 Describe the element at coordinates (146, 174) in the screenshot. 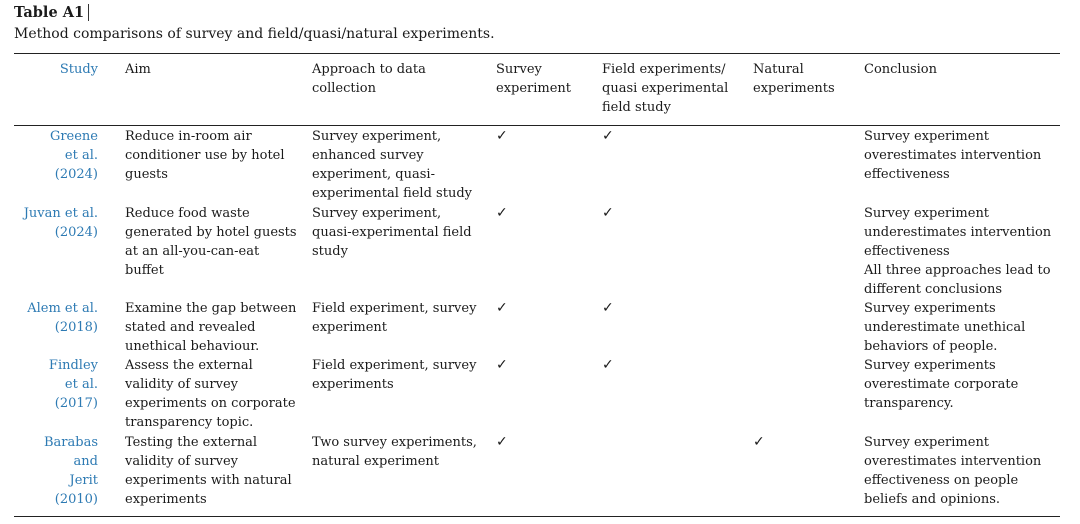

I see `aim-cell-line: guests` at that location.